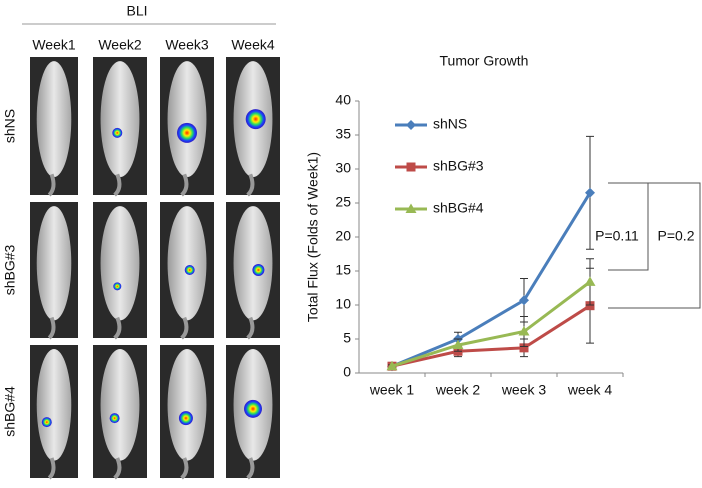  I want to click on row-label: shBG#3, so click(10, 269).